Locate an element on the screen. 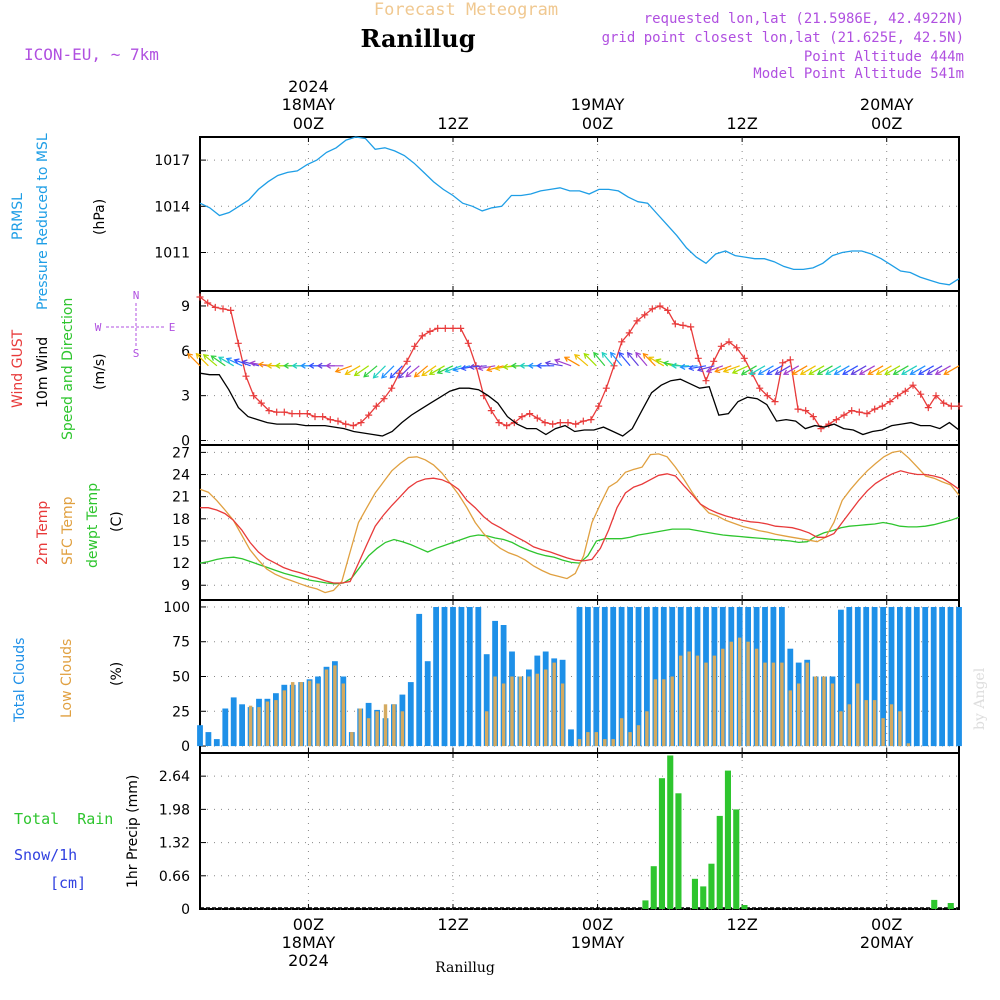 The height and width of the screenshot is (1000, 1000). pressure-ytick-label: 1011 is located at coordinates (172, 254).